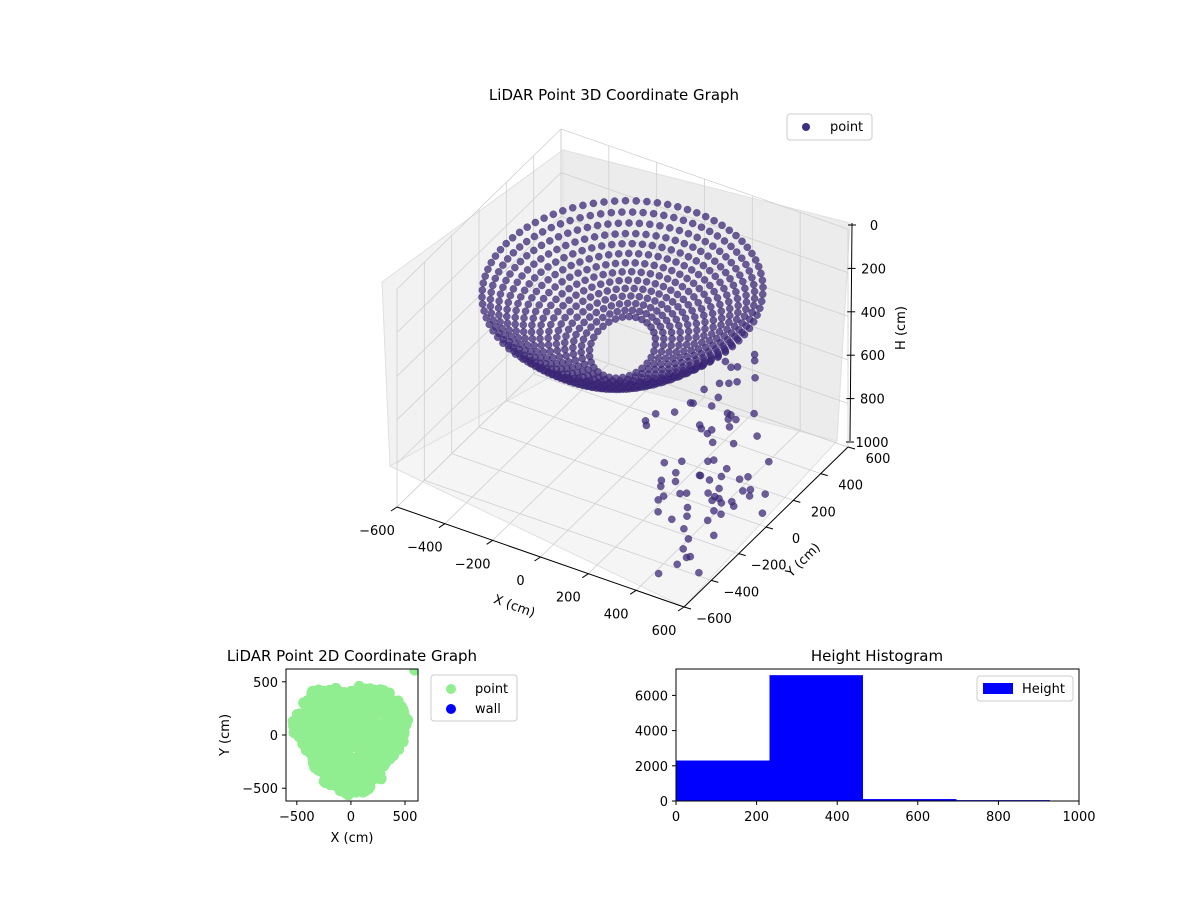 This screenshot has width=1200, height=900. Describe the element at coordinates (614, 95) in the screenshot. I see `plot3d-title: LiDAR Point 3D Coordinate Graph` at that location.